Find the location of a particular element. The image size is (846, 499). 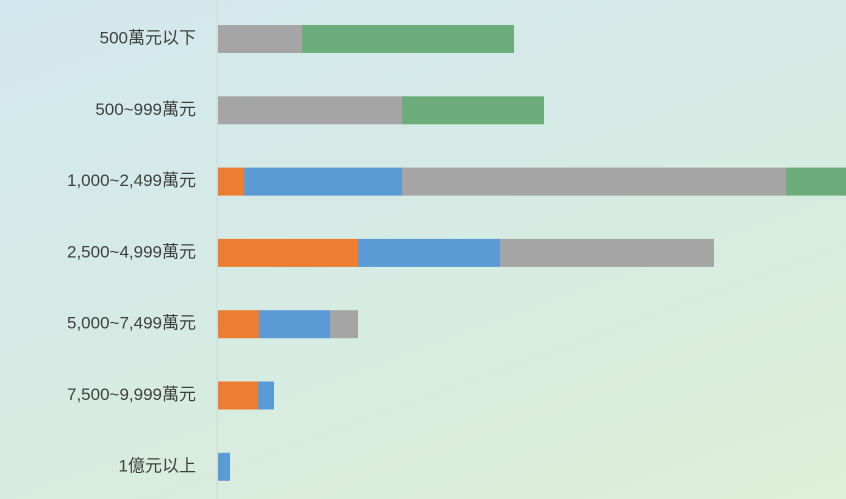

y-tick-label: 500萬元以下 is located at coordinates (148, 37).